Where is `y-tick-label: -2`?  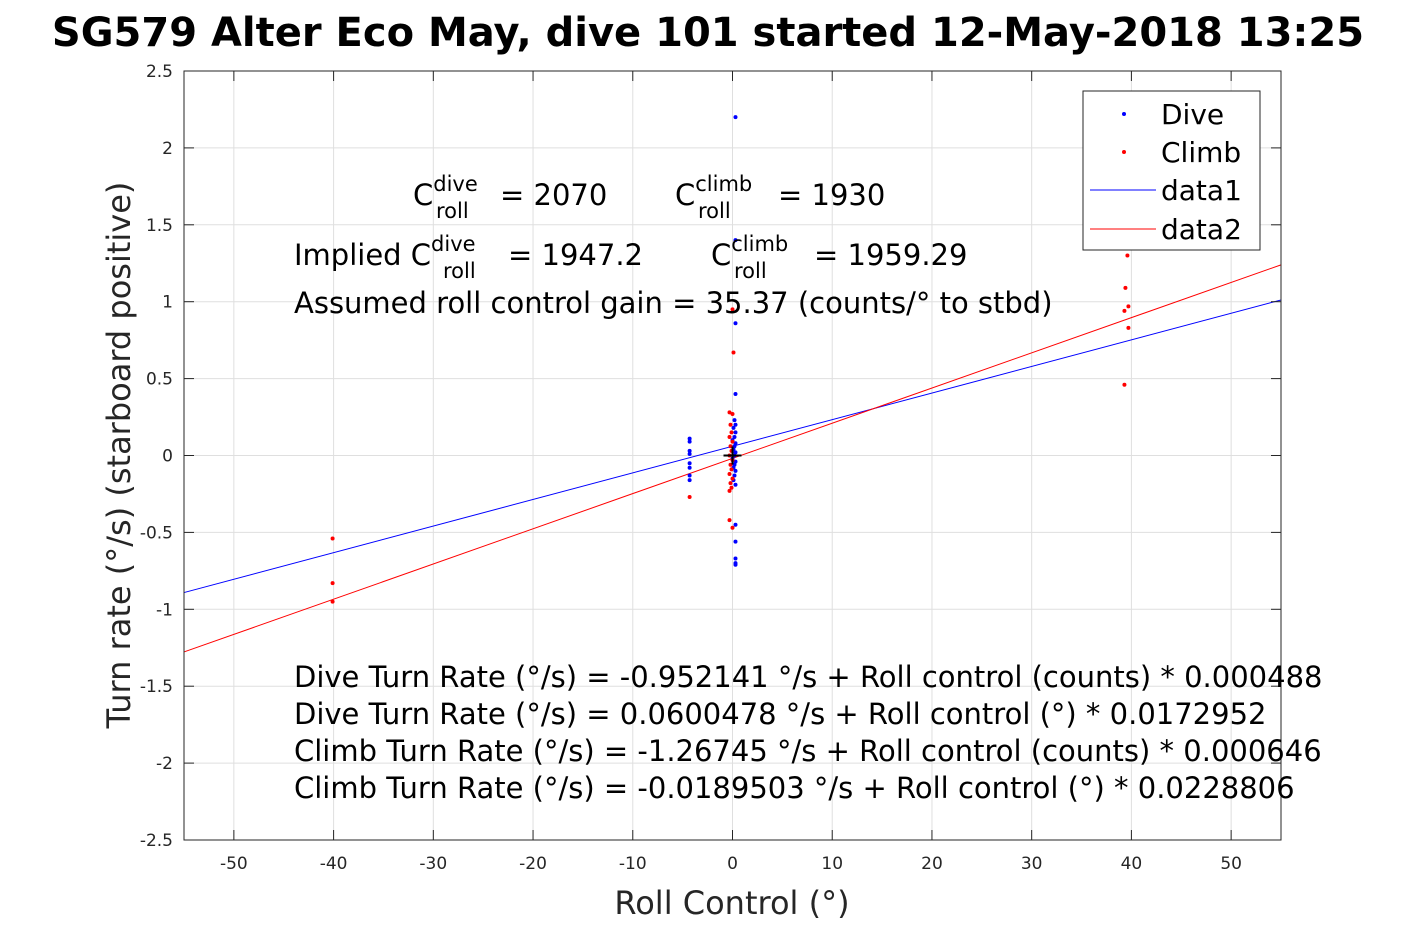 y-tick-label: -2 is located at coordinates (164, 764).